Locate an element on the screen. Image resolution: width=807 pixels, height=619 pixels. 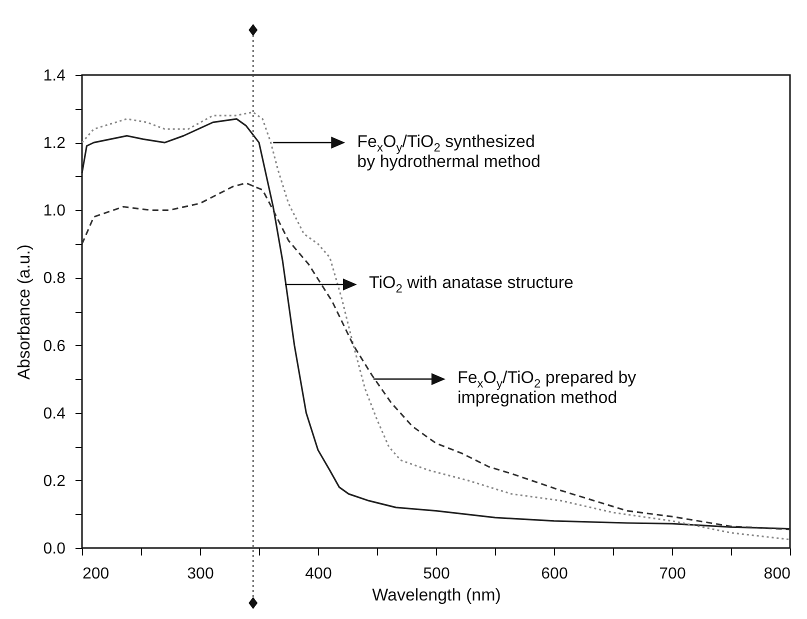
y-tick-label: 0.8 is located at coordinates (54, 279).